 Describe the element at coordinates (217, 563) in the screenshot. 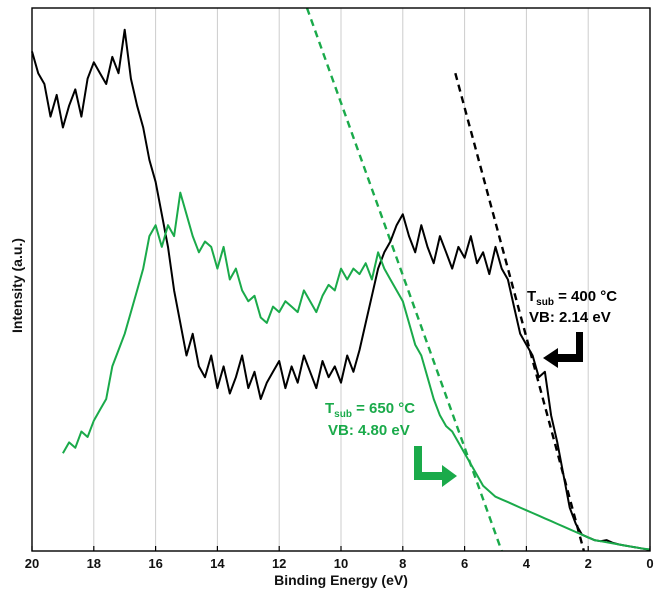

I see `x-tick-label: 14` at that location.